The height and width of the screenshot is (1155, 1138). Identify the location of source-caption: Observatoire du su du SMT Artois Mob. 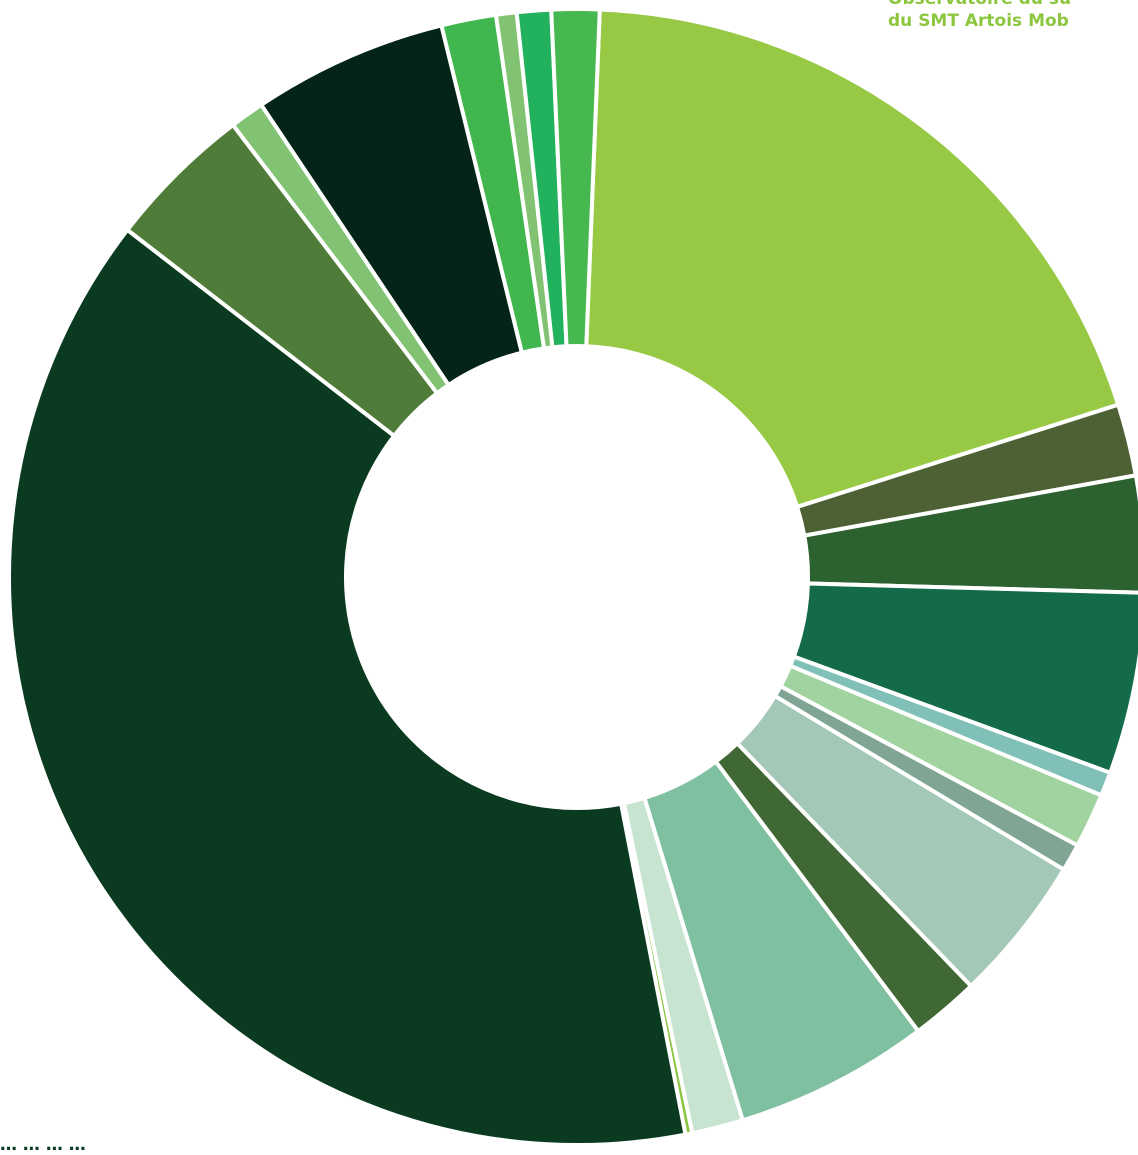
(979, 16).